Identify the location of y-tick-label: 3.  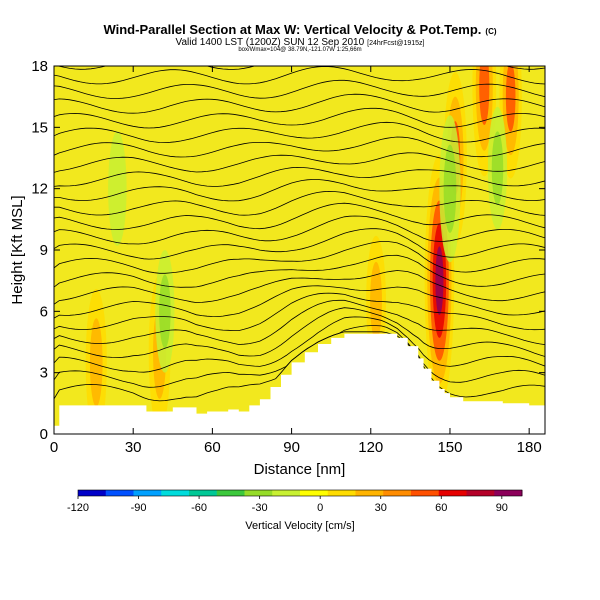
(44, 373).